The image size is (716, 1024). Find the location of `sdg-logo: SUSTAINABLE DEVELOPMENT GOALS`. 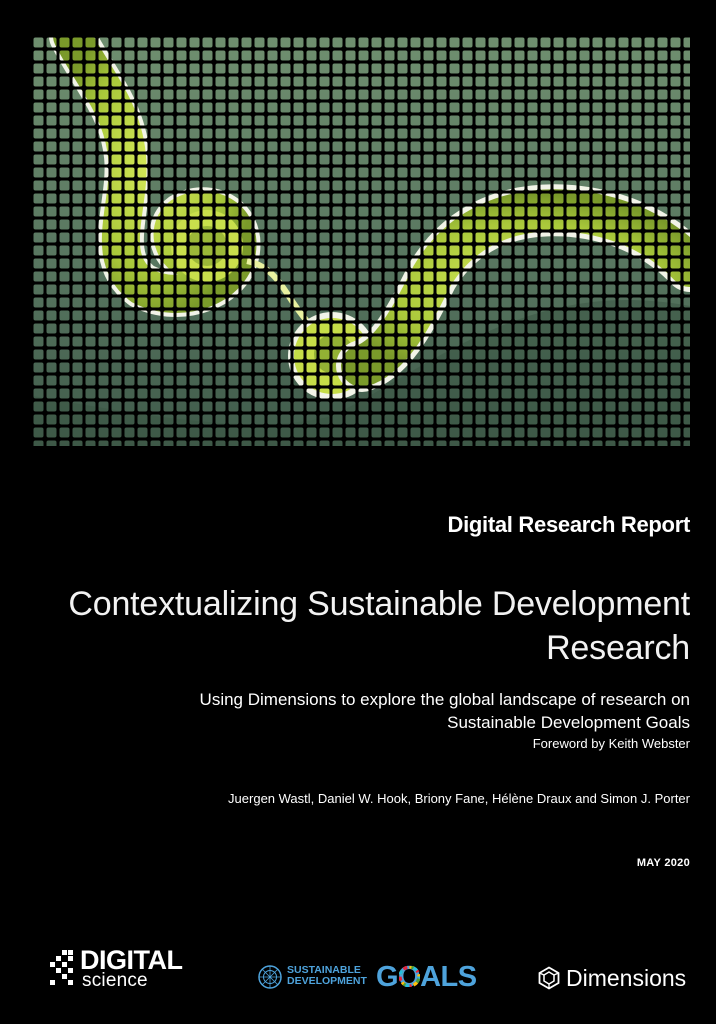

sdg-logo: SUSTAINABLE DEVELOPMENT GOALS is located at coordinates (368, 977).